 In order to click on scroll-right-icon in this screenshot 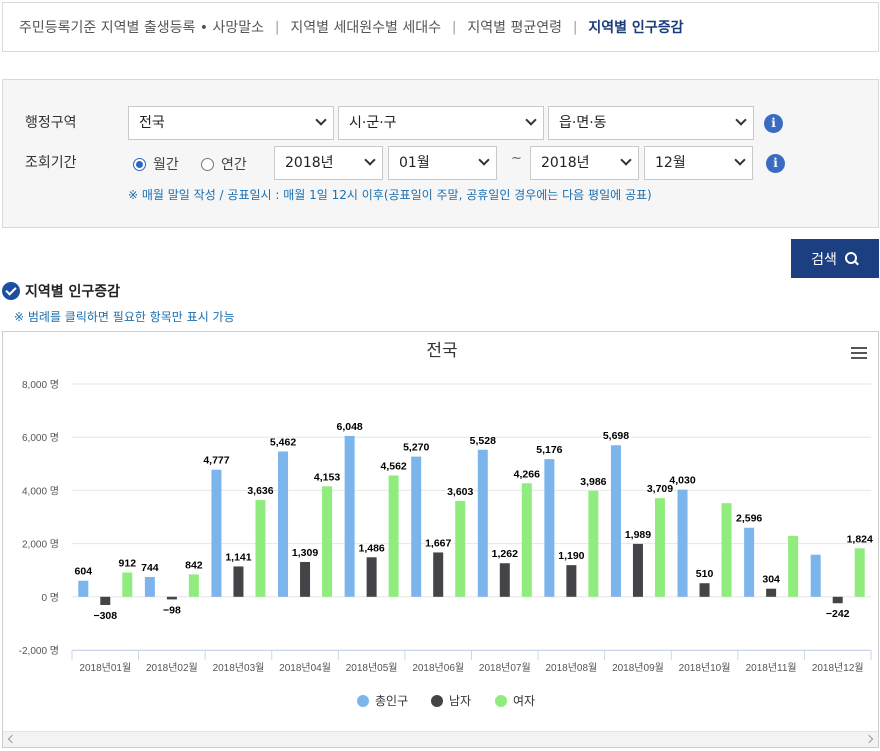, I will do `click(869, 739)`.